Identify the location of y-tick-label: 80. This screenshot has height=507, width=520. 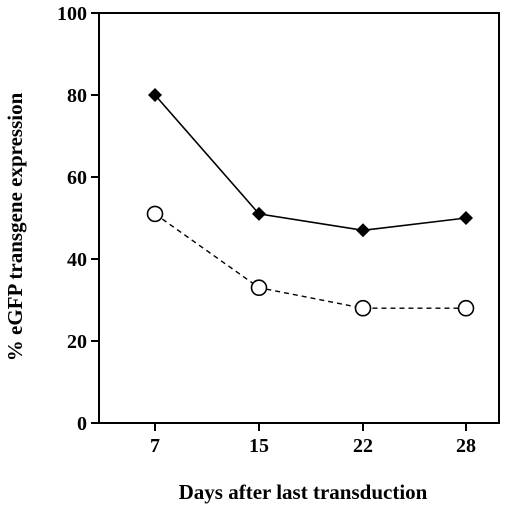
(77, 96).